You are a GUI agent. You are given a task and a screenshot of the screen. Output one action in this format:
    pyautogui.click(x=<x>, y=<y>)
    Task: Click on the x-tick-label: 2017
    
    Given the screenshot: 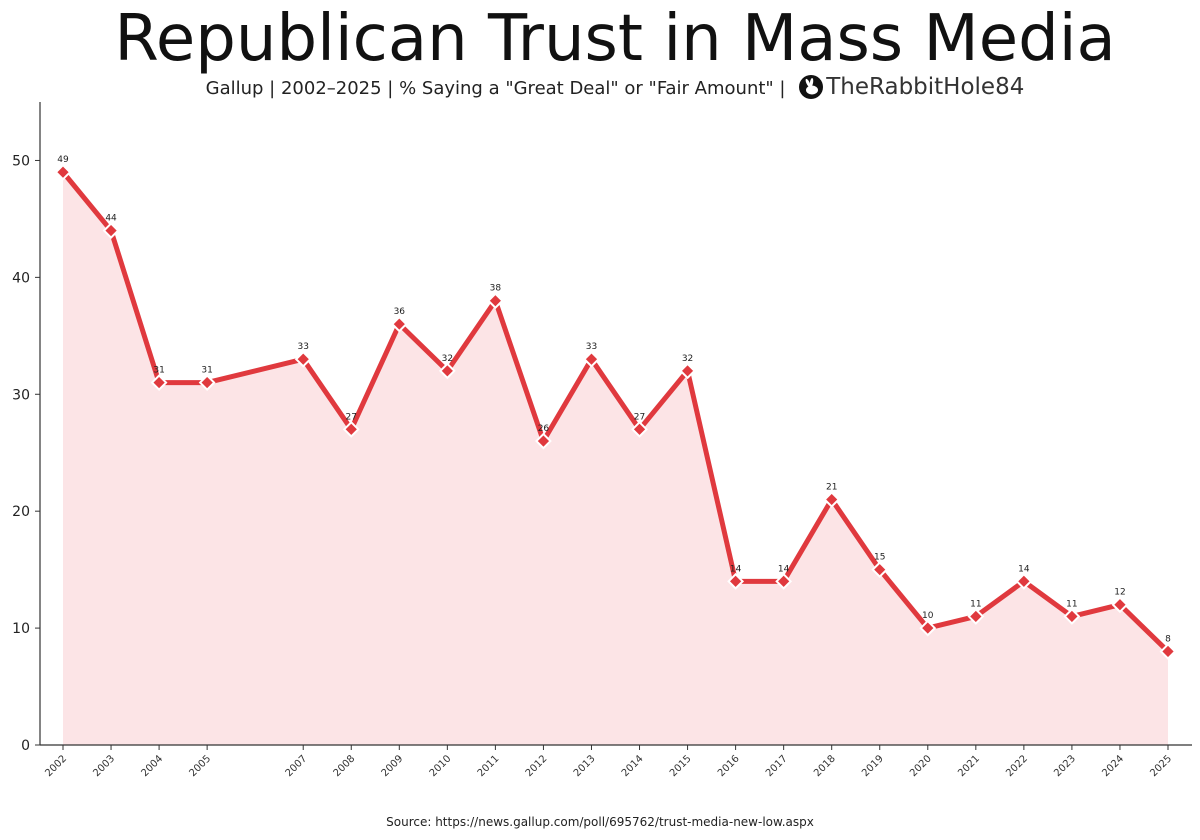 What is the action you would take?
    pyautogui.click(x=777, y=766)
    